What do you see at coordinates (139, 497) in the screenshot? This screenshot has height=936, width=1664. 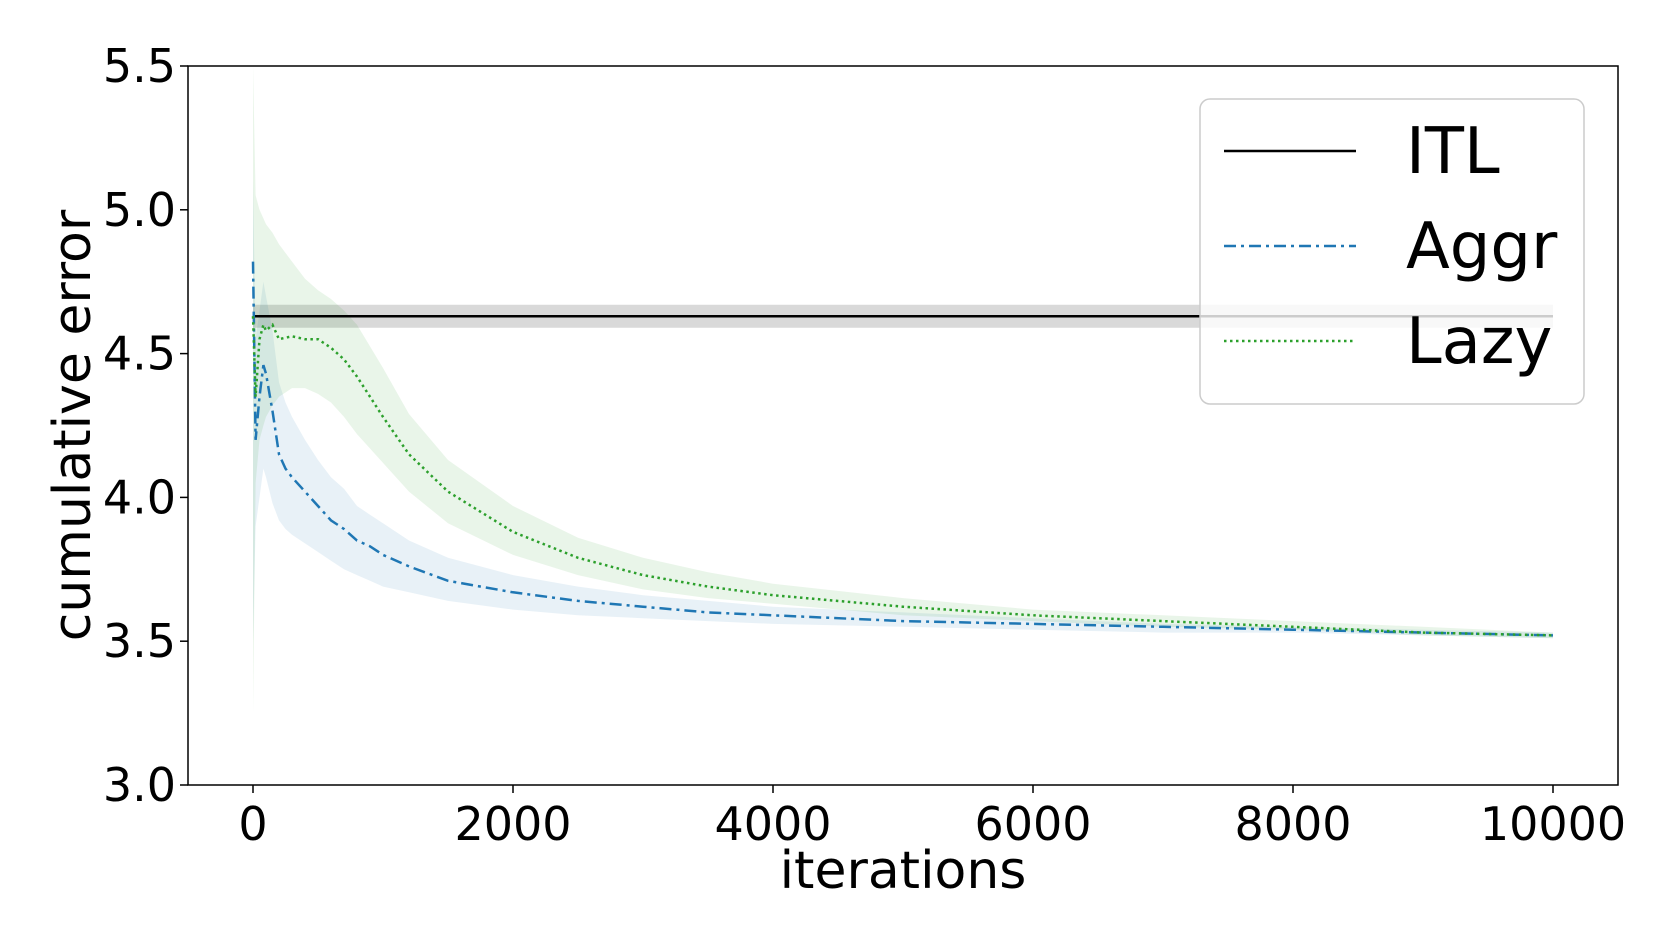 I see `y-tick-label: 4.0` at bounding box center [139, 497].